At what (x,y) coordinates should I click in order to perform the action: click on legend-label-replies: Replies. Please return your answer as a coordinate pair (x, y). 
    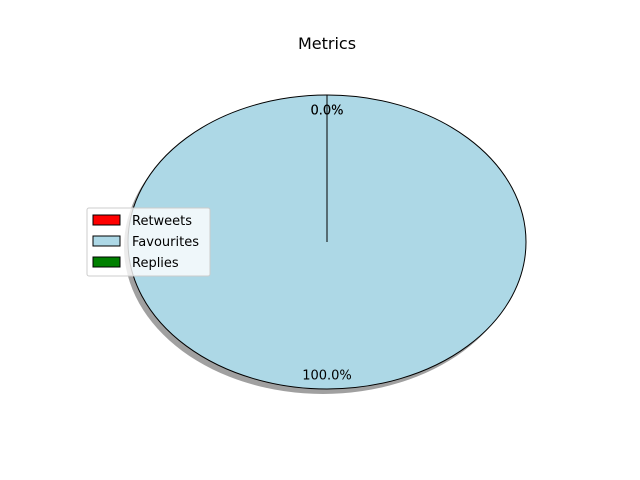
    Looking at the image, I should click on (155, 263).